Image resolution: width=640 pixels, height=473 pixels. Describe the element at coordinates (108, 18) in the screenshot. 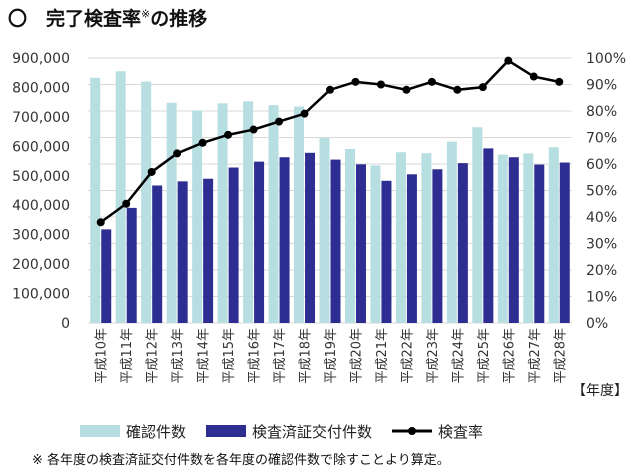

I see `chart-title: 〇 完了検査率※の推移` at that location.